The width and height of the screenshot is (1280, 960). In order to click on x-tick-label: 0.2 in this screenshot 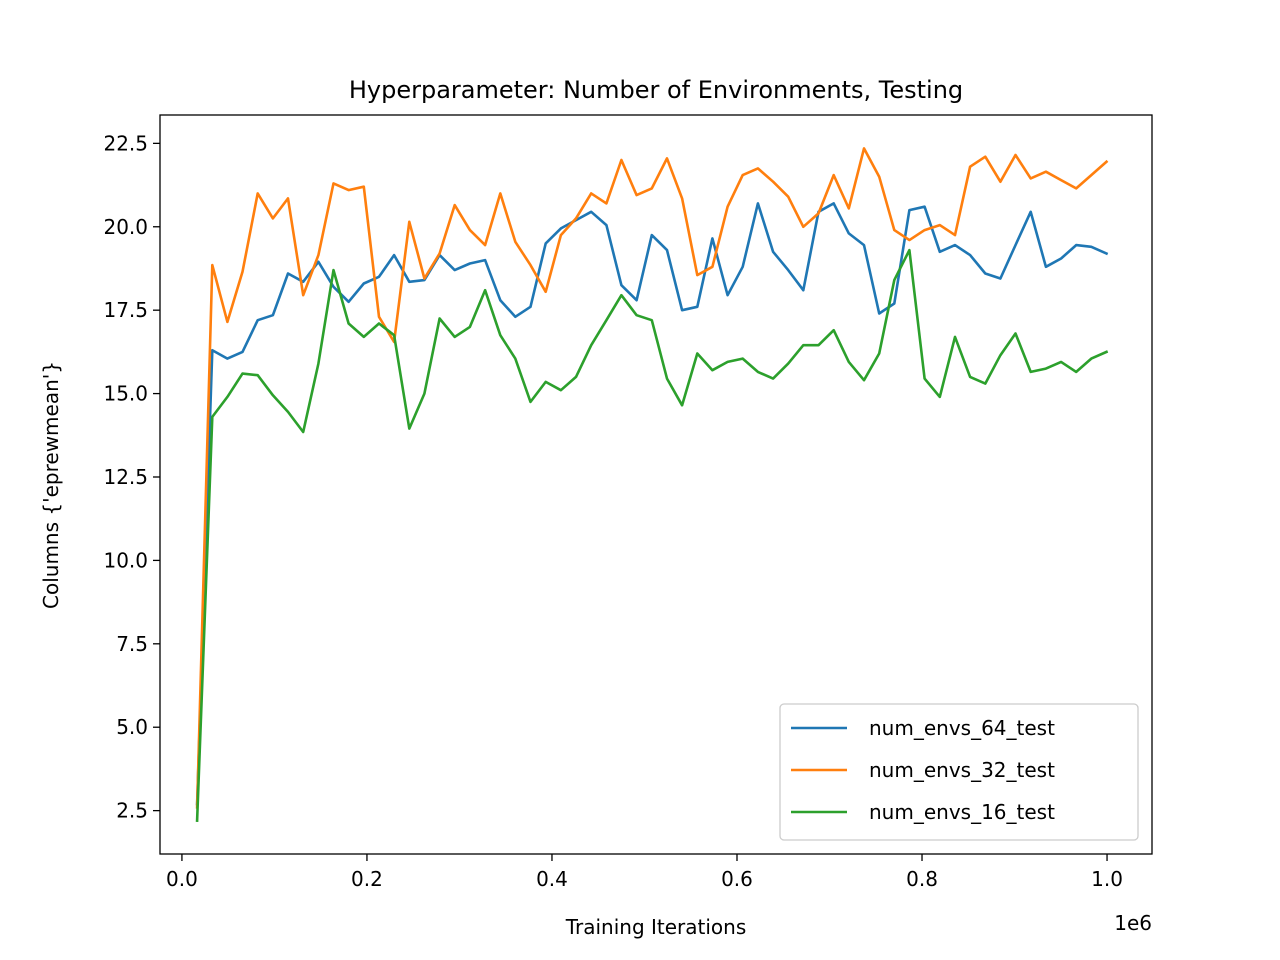, I will do `click(367, 879)`.